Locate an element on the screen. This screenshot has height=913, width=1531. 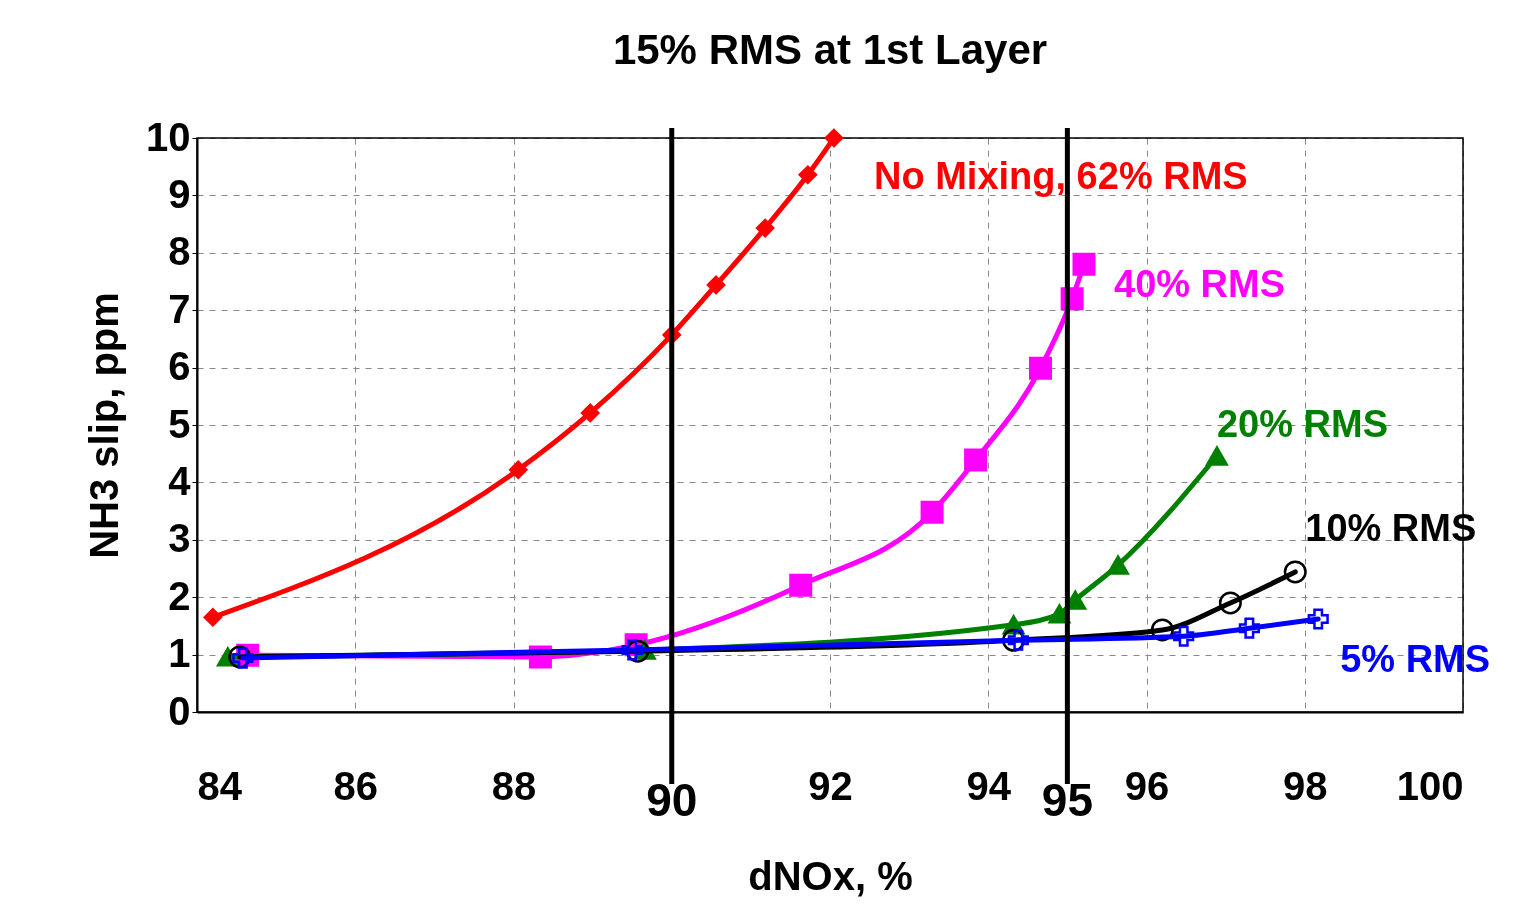
series-label: 20% RMS is located at coordinates (1302, 424).